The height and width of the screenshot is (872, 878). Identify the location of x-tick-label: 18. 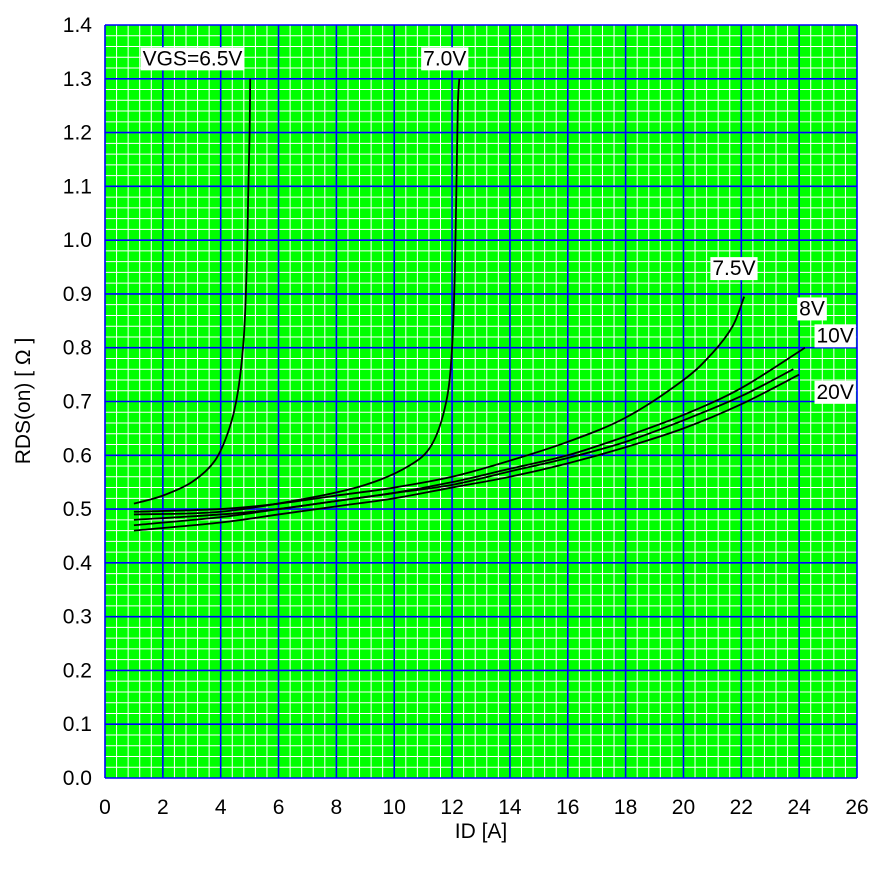
(625, 807).